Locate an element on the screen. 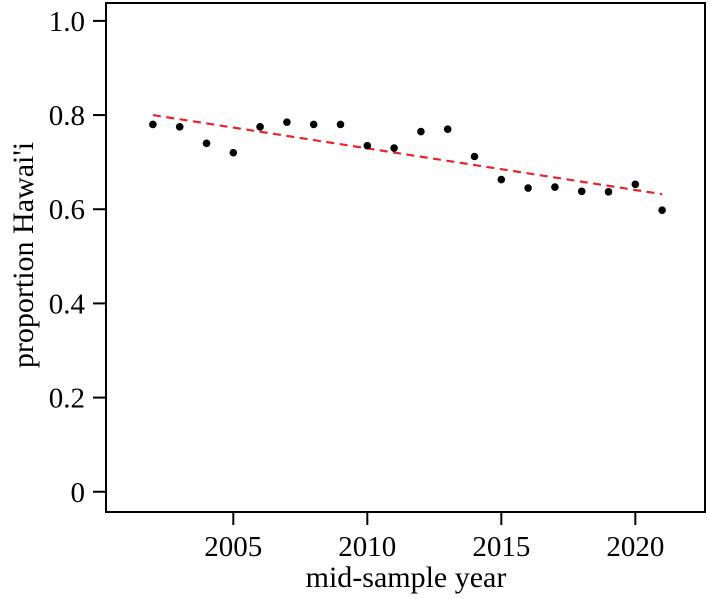 The image size is (710, 599). x-tick-label: 2015 is located at coordinates (501, 547).